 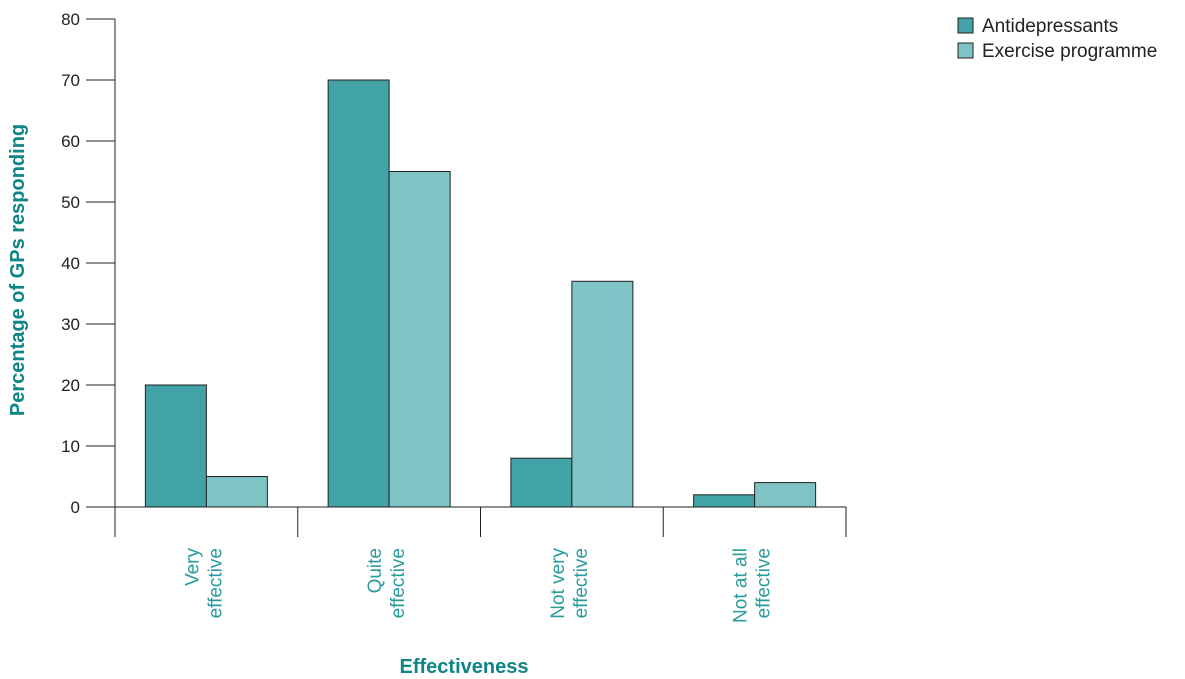 What do you see at coordinates (70, 263) in the screenshot?
I see `y-tick-label: 40` at bounding box center [70, 263].